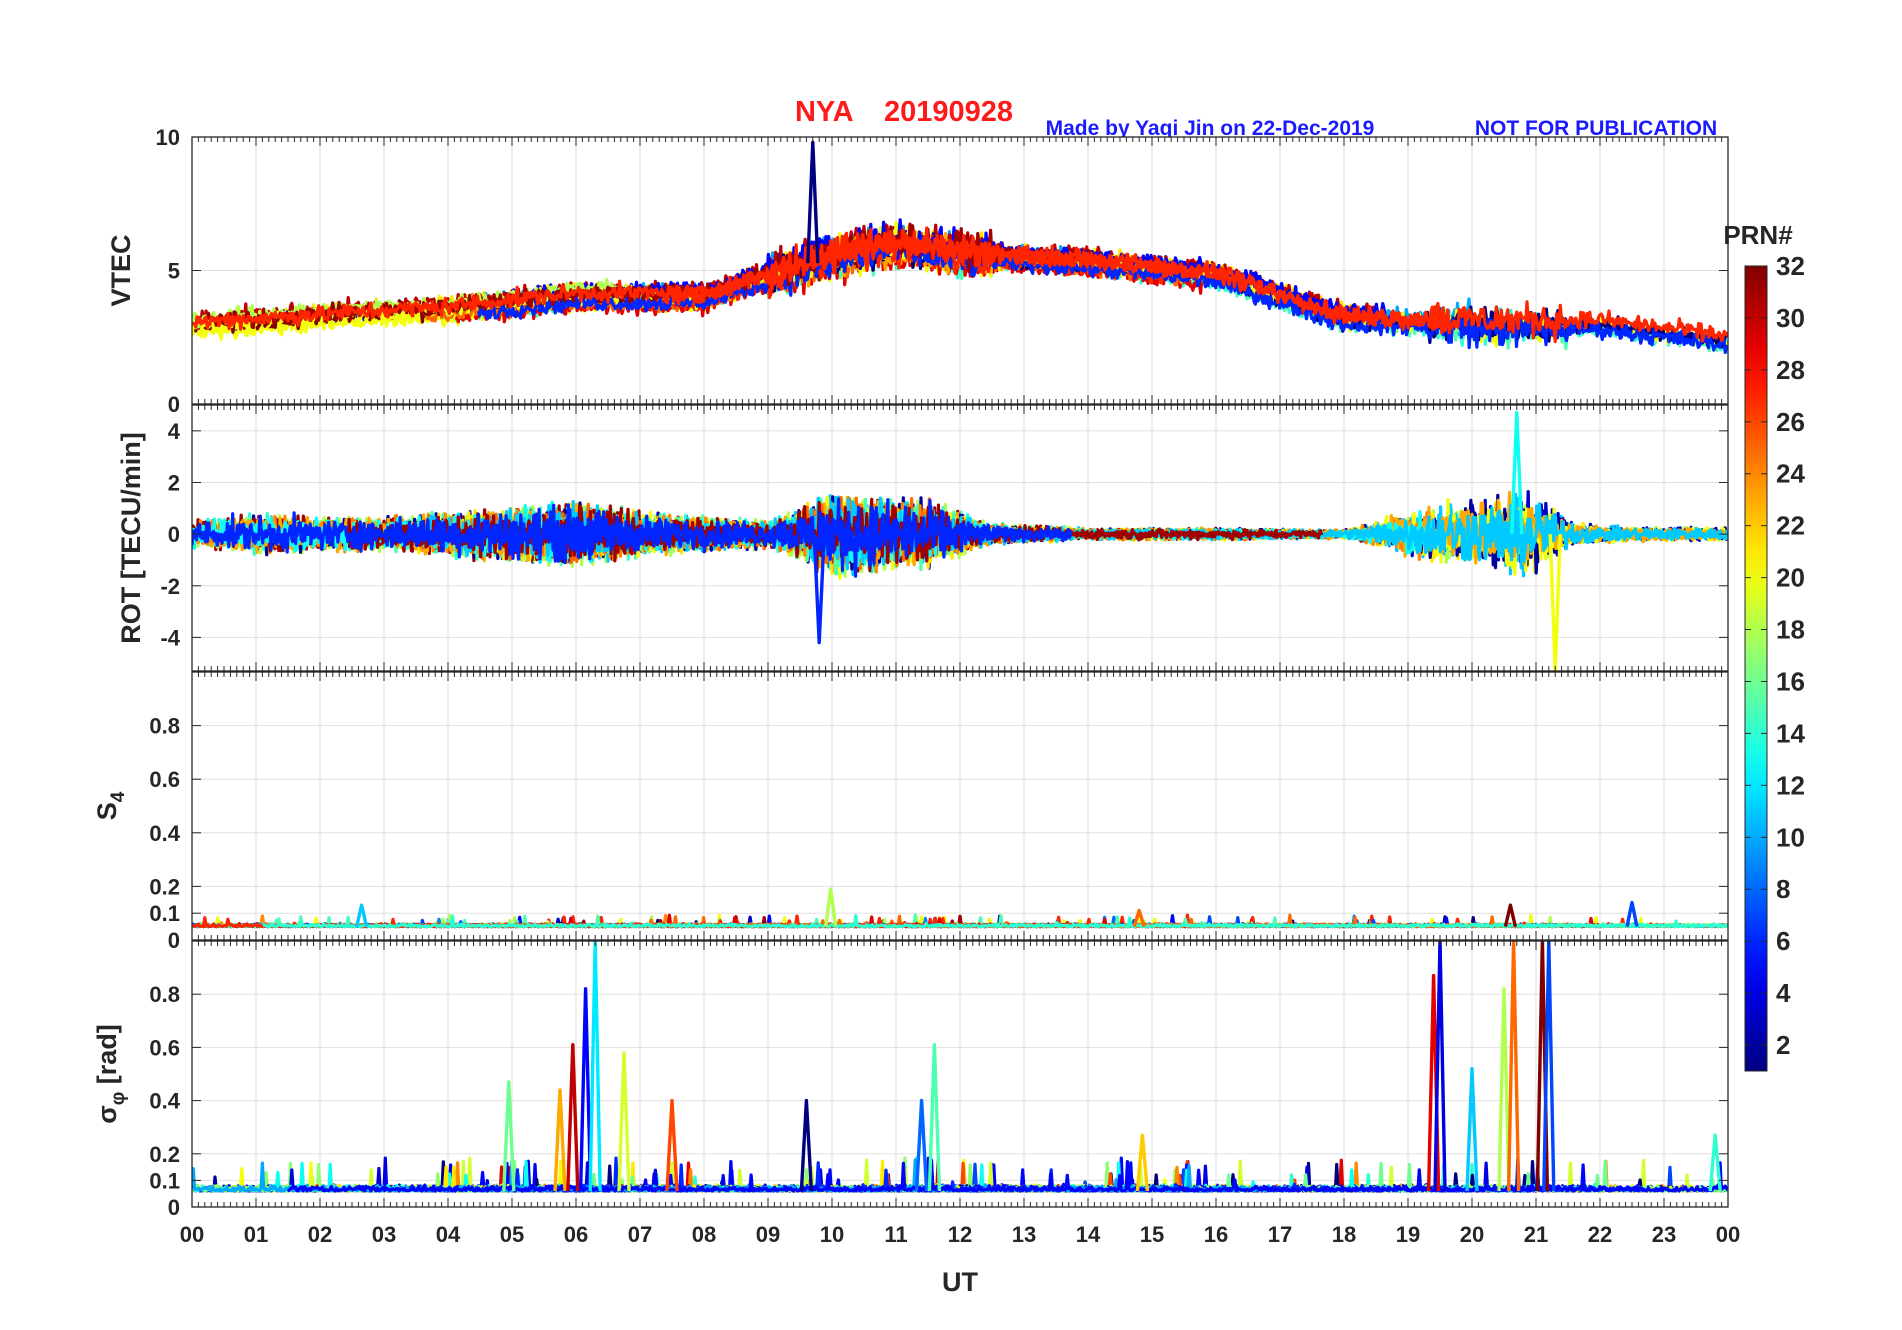 The height and width of the screenshot is (1330, 1902). What do you see at coordinates (1408, 1234) in the screenshot?
I see `x-tick-label: 19` at bounding box center [1408, 1234].